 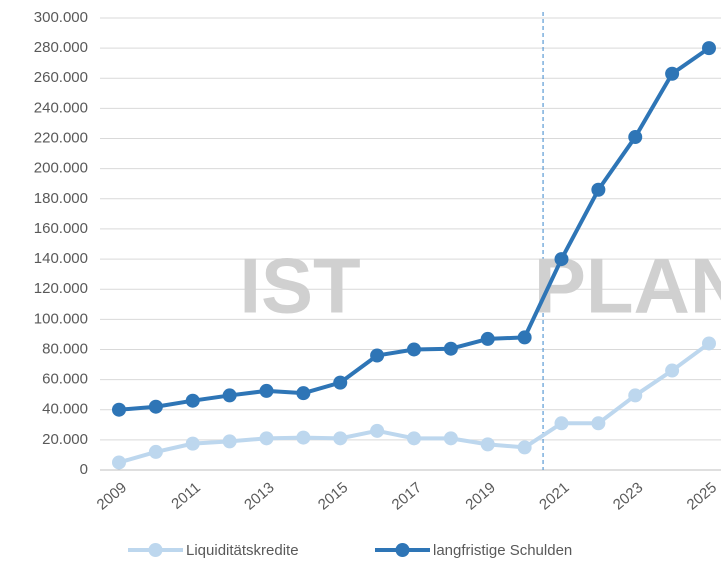 I want to click on x-tick-label: 2011, so click(x=186, y=496).